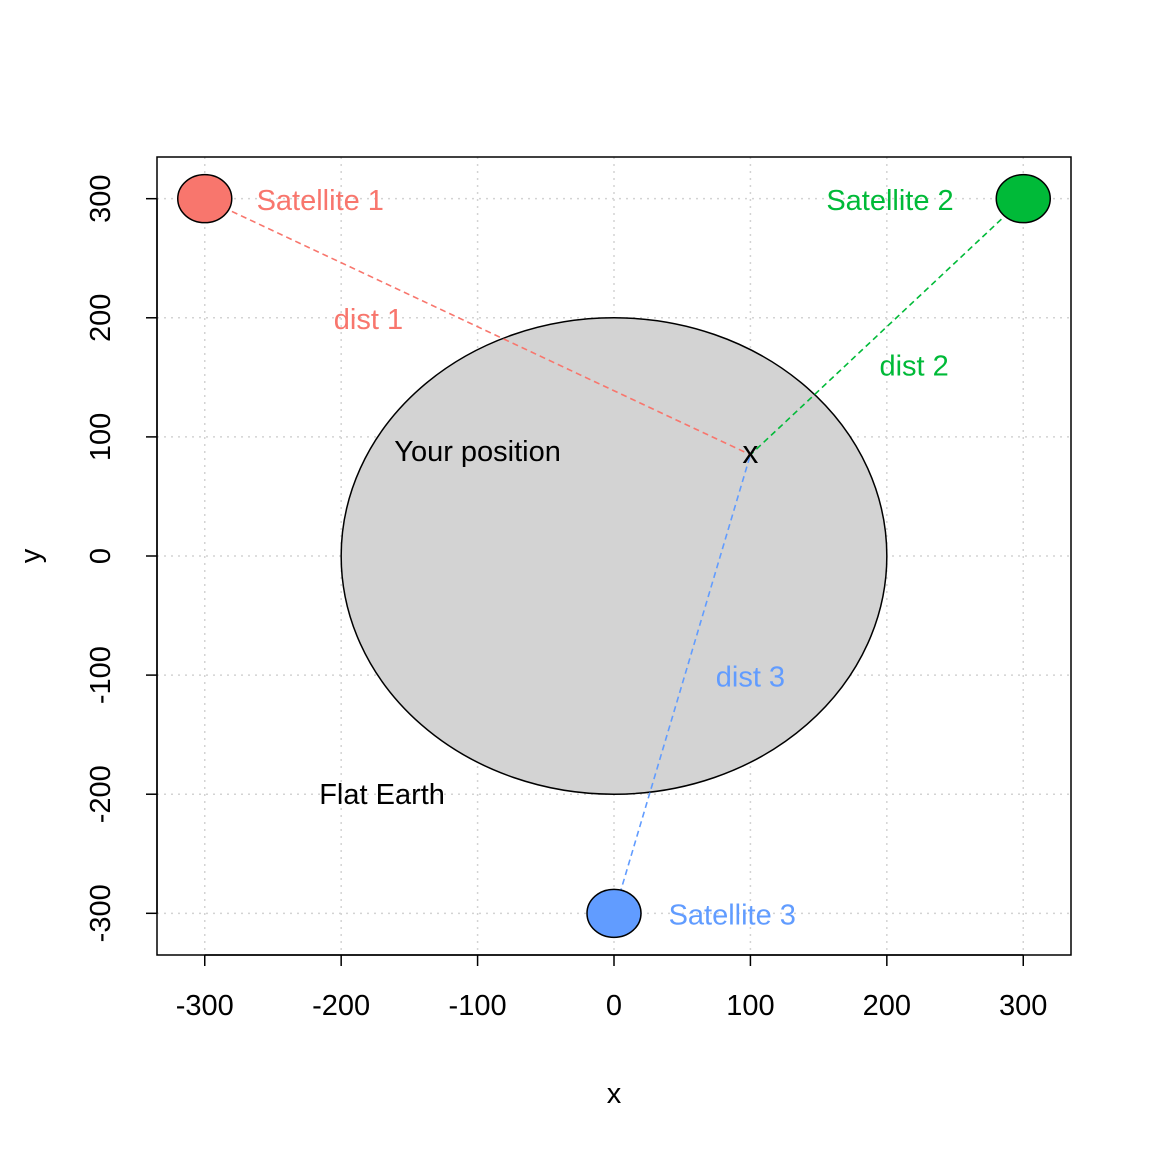 This screenshot has width=1152, height=1152. I want to click on y-tick-label: 0, so click(101, 556).